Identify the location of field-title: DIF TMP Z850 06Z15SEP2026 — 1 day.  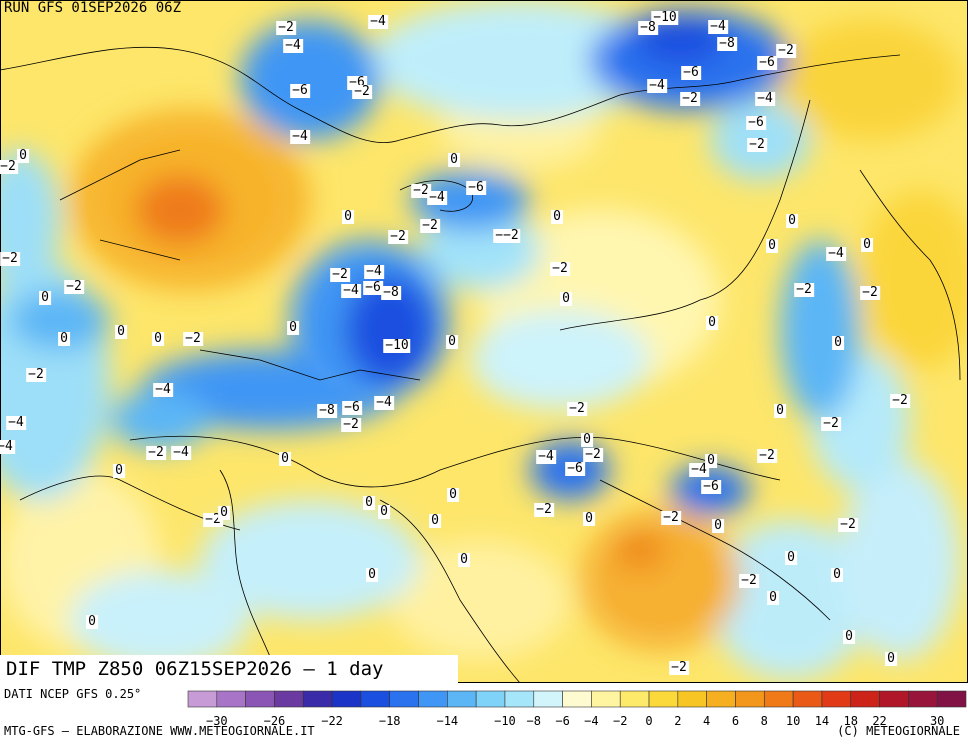
(229, 669).